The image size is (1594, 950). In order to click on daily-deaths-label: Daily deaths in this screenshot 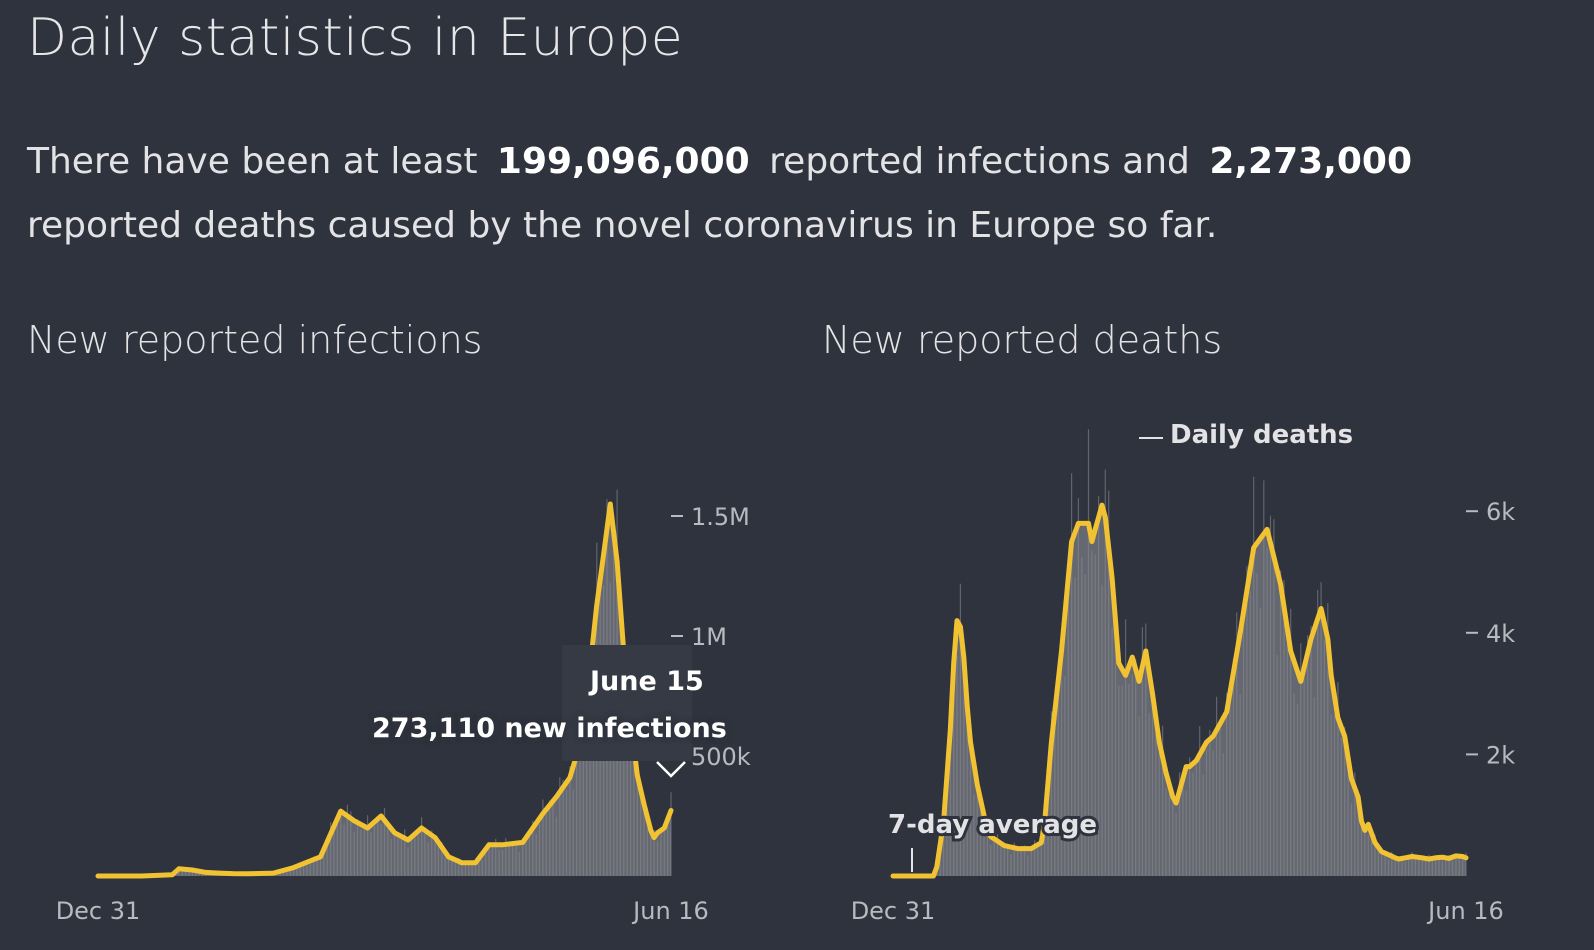, I will do `click(1261, 435)`.